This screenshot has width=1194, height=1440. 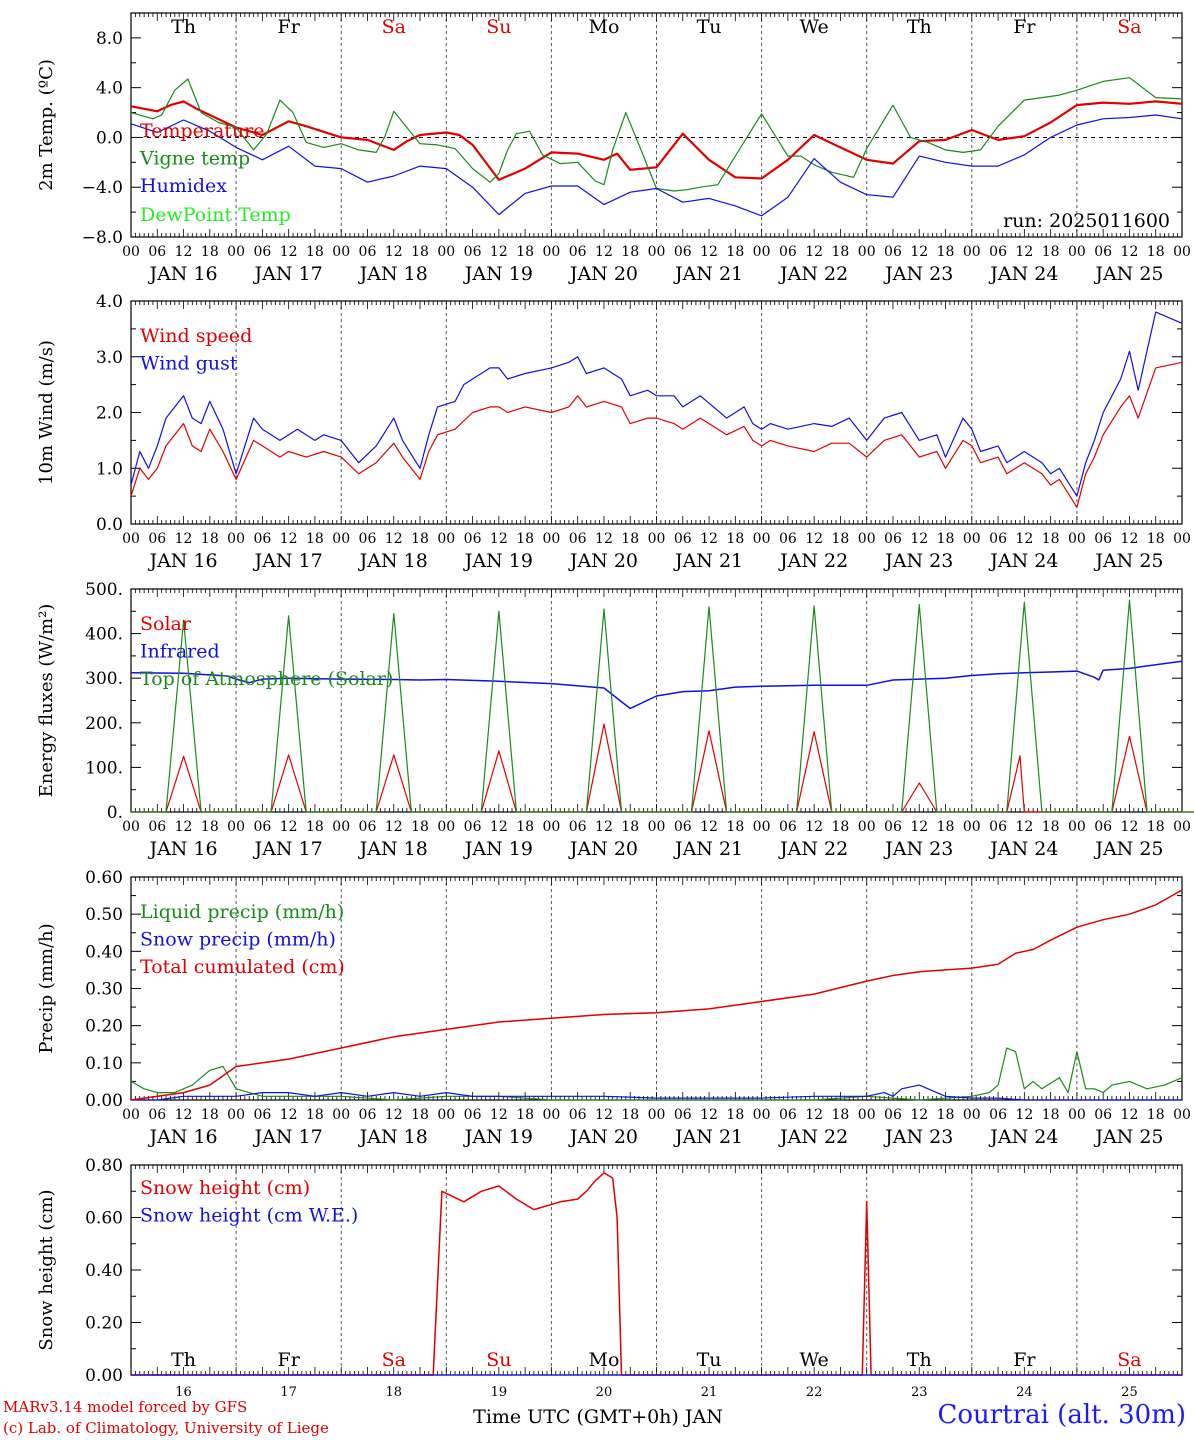 I want to click on weekday-label: Th, so click(x=183, y=27).